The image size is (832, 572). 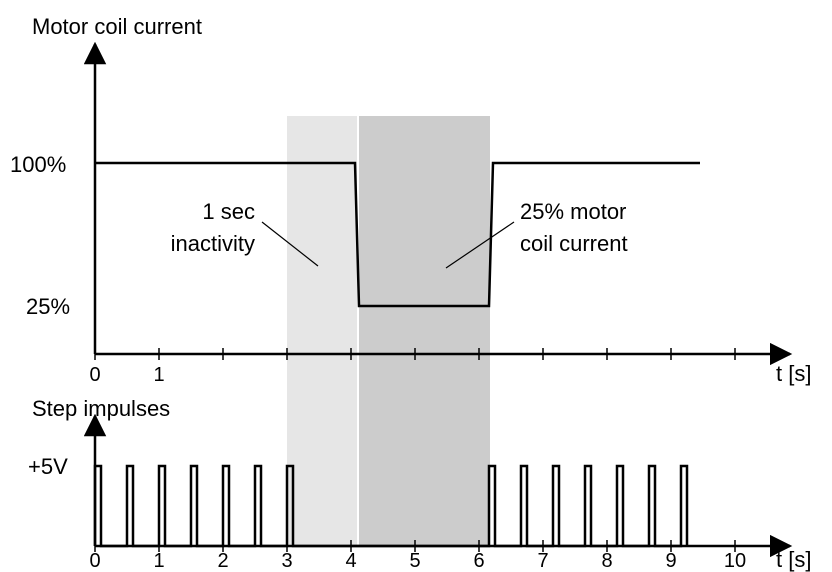 I want to click on inactivity-annotation-line2: inactivity, so click(x=213, y=243).